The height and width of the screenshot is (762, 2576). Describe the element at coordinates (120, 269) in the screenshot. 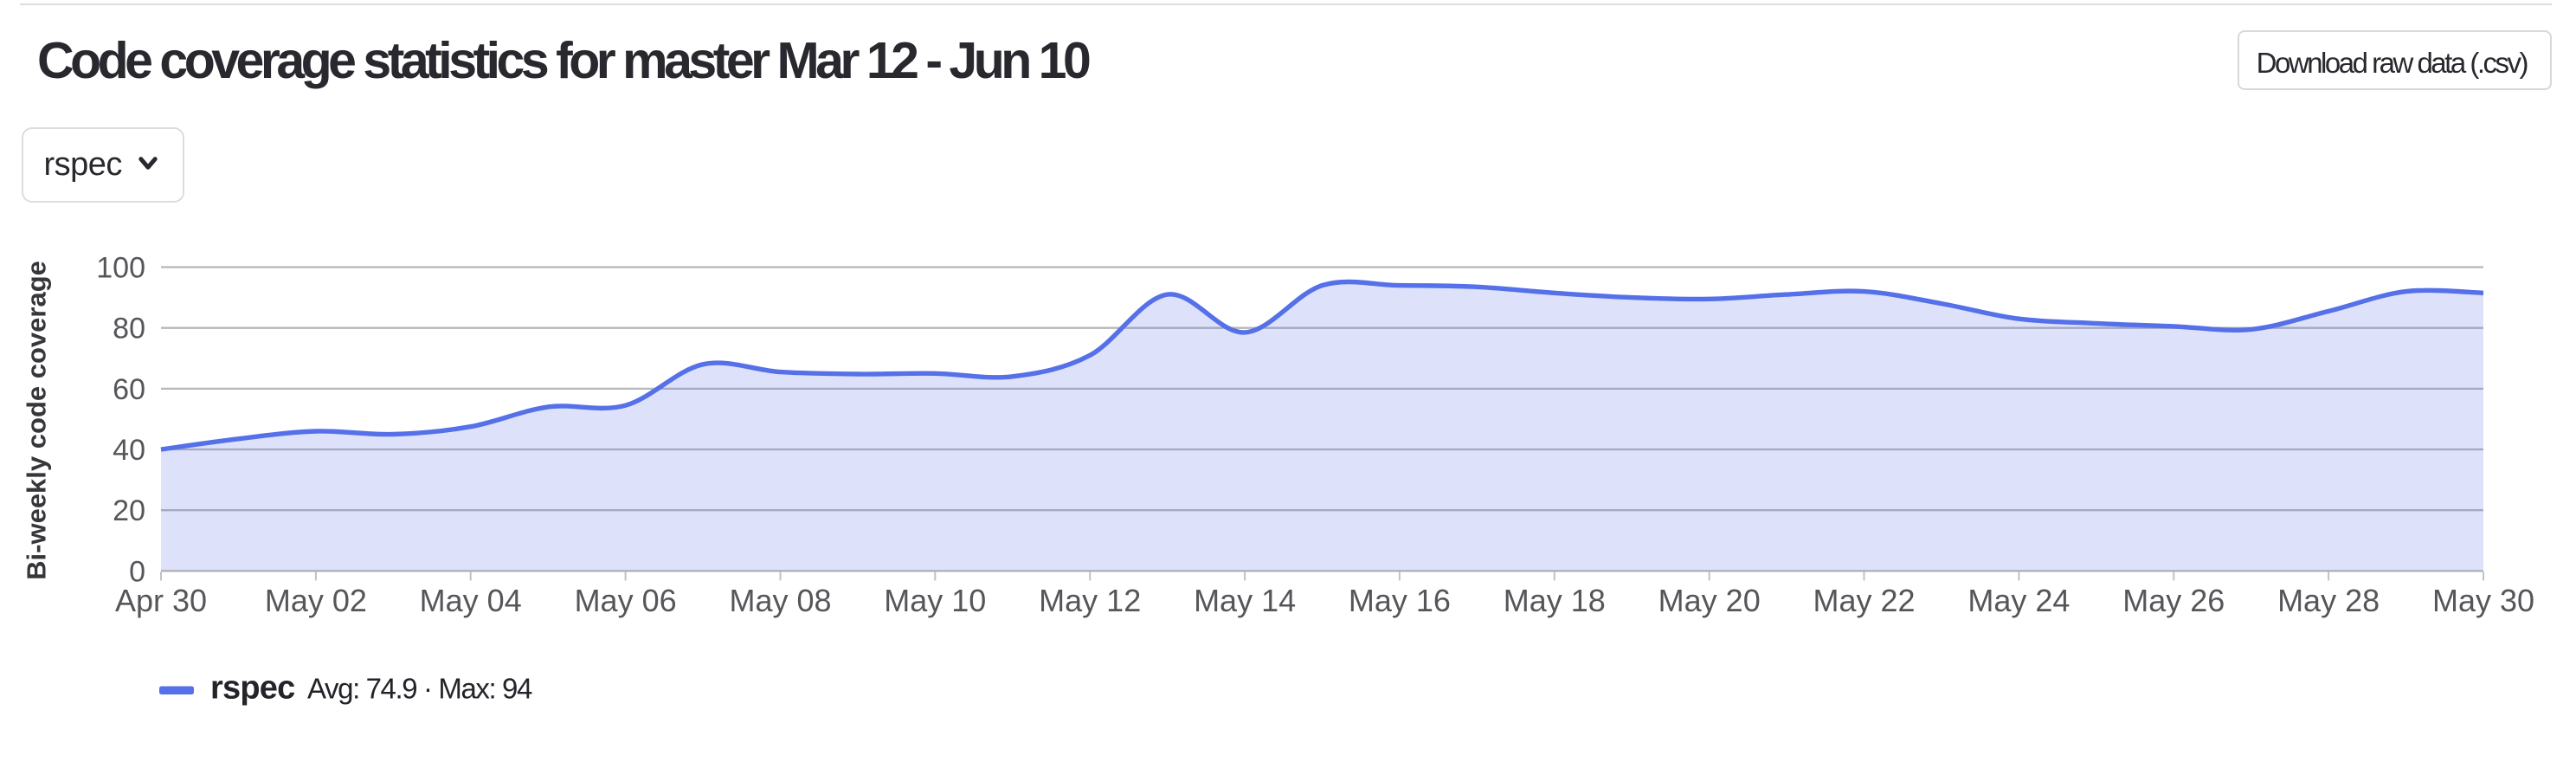

I see `svg-text: 100` at that location.